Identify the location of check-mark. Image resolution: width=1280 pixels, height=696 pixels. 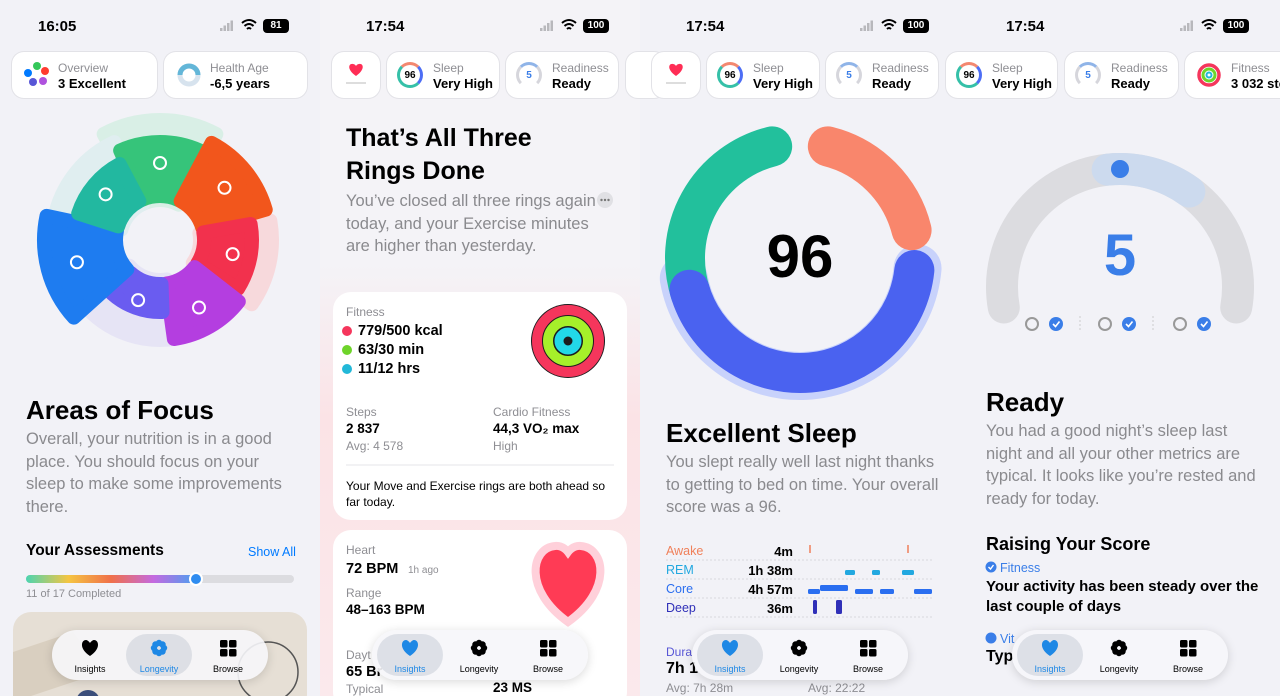
(1129, 324).